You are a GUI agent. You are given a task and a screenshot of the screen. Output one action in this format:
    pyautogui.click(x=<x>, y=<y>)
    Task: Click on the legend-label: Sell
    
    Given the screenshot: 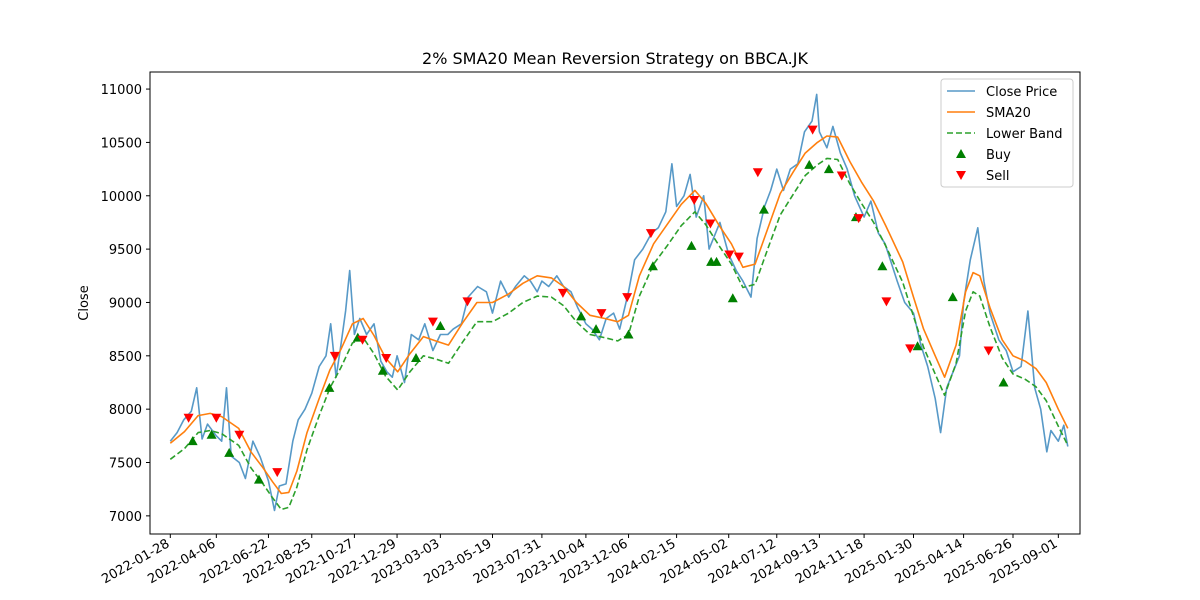 What is the action you would take?
    pyautogui.click(x=997, y=176)
    